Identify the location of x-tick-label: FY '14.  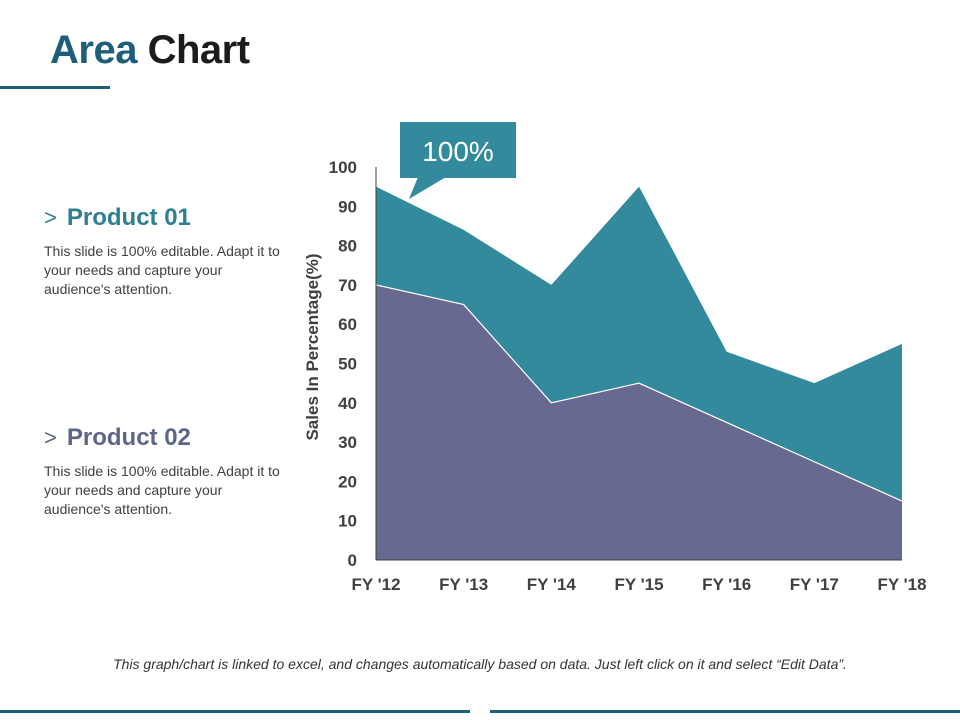
(552, 584).